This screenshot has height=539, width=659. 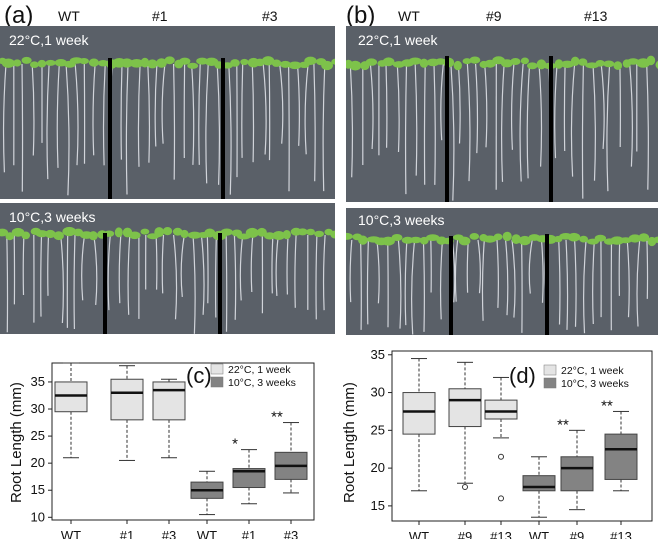 I want to click on panel-label: (d), so click(x=522, y=375).